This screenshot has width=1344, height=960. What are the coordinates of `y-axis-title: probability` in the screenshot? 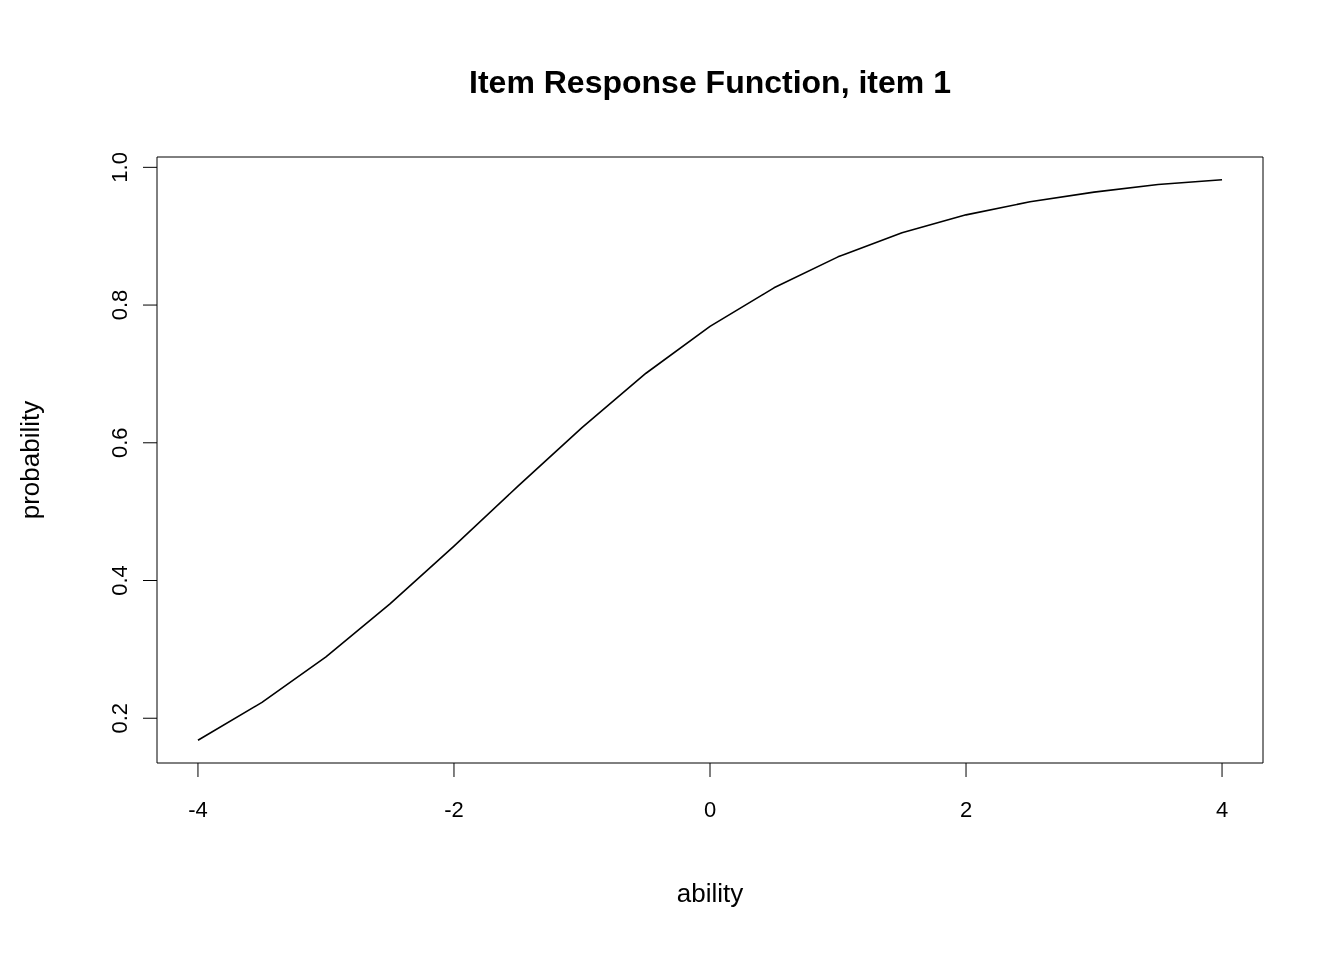 It's located at (30, 460).